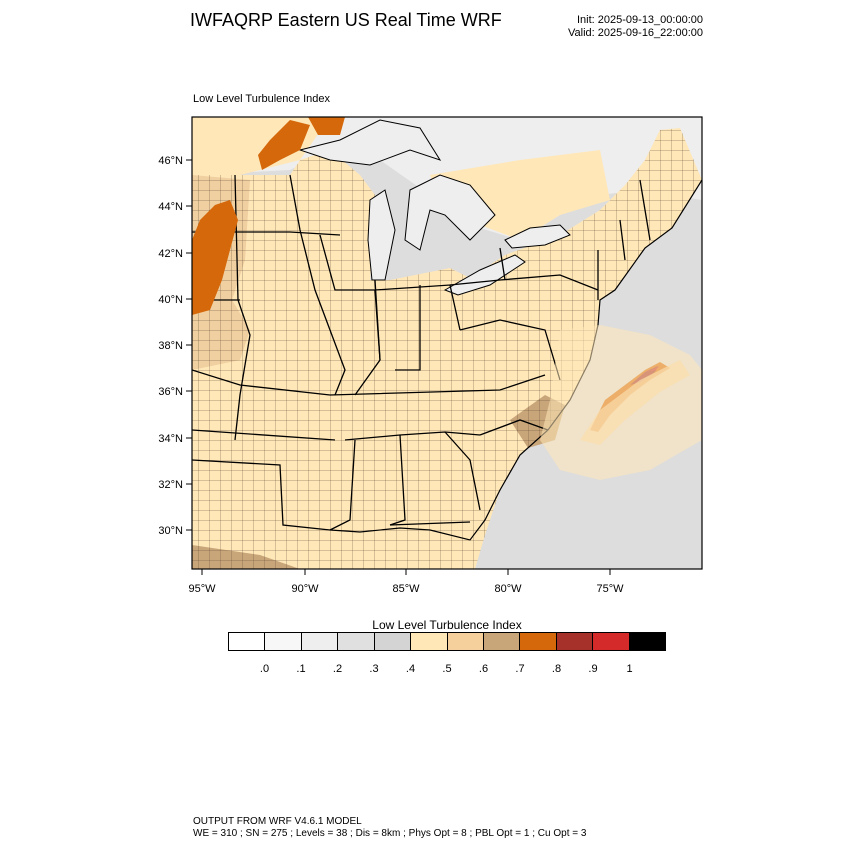  What do you see at coordinates (447, 669) in the screenshot?
I see `colorbar-tick-label: .5` at bounding box center [447, 669].